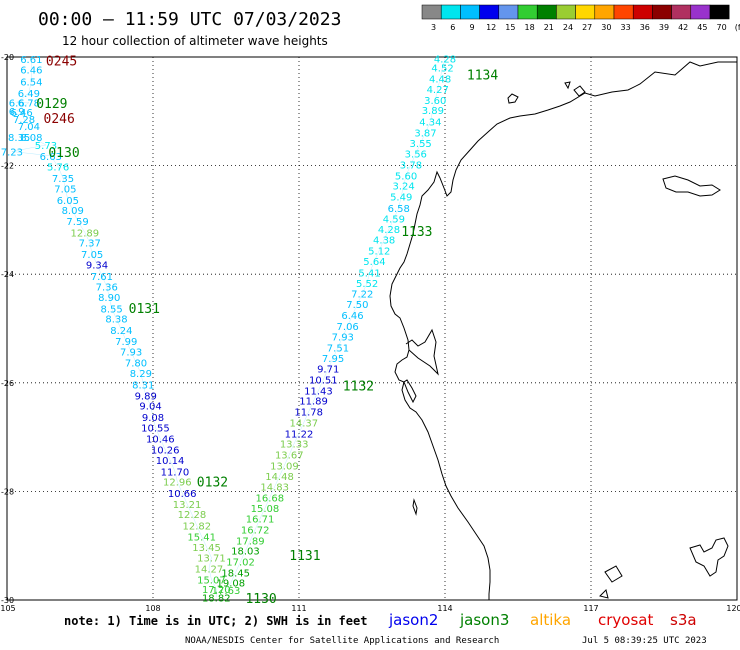 Image resolution: width=740 pixels, height=650 pixels. Describe the element at coordinates (7, 600) in the screenshot. I see `latitude-tick-label: -30` at that location.